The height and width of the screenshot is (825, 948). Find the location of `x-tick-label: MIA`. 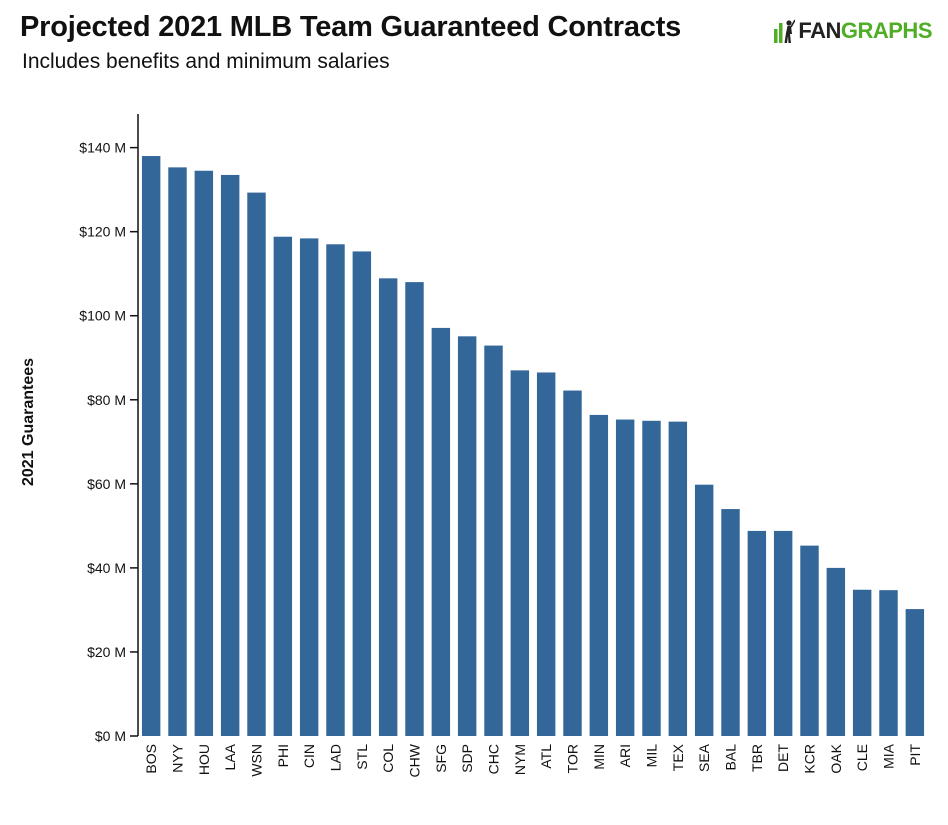

x-tick-label: MIA is located at coordinates (889, 756).